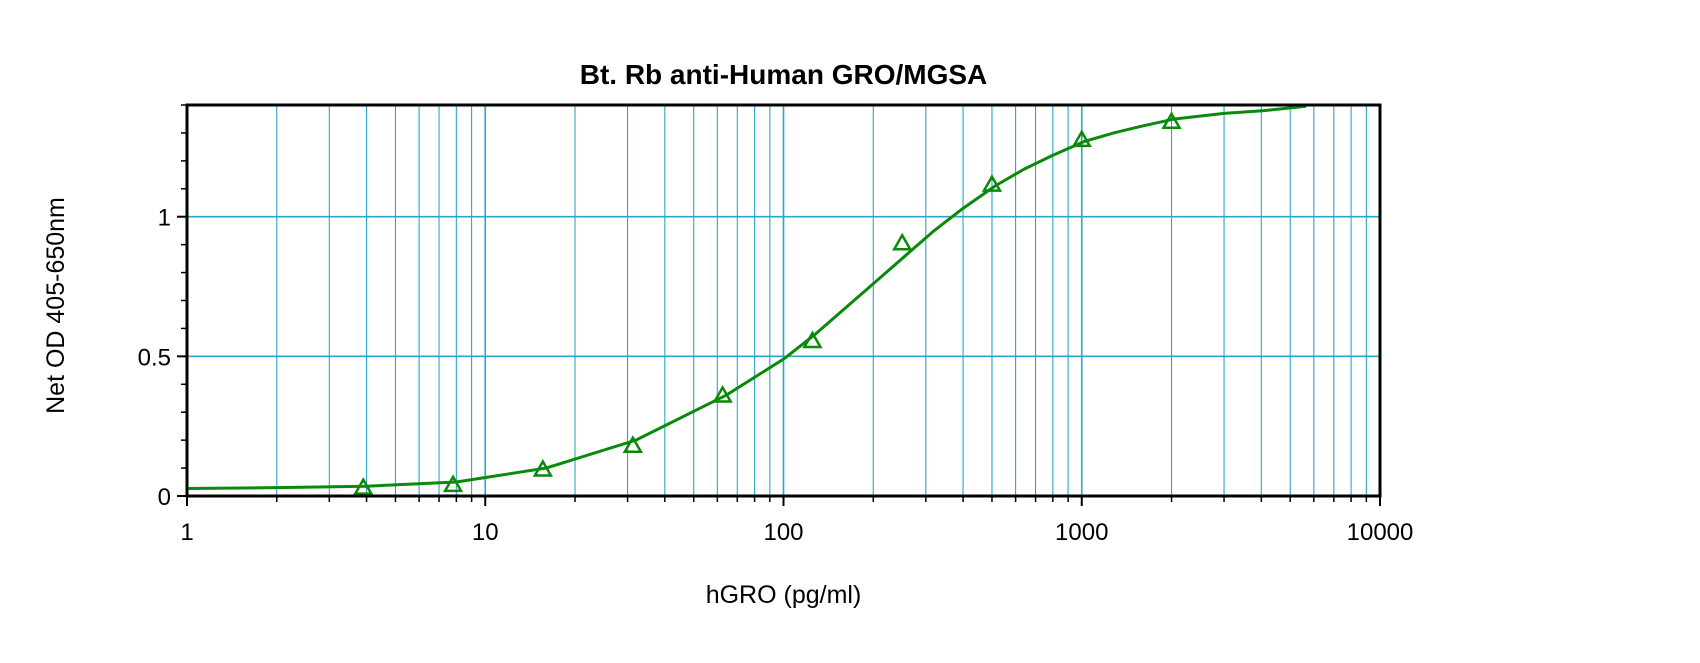  I want to click on x-tick-label: 10, so click(485, 532).